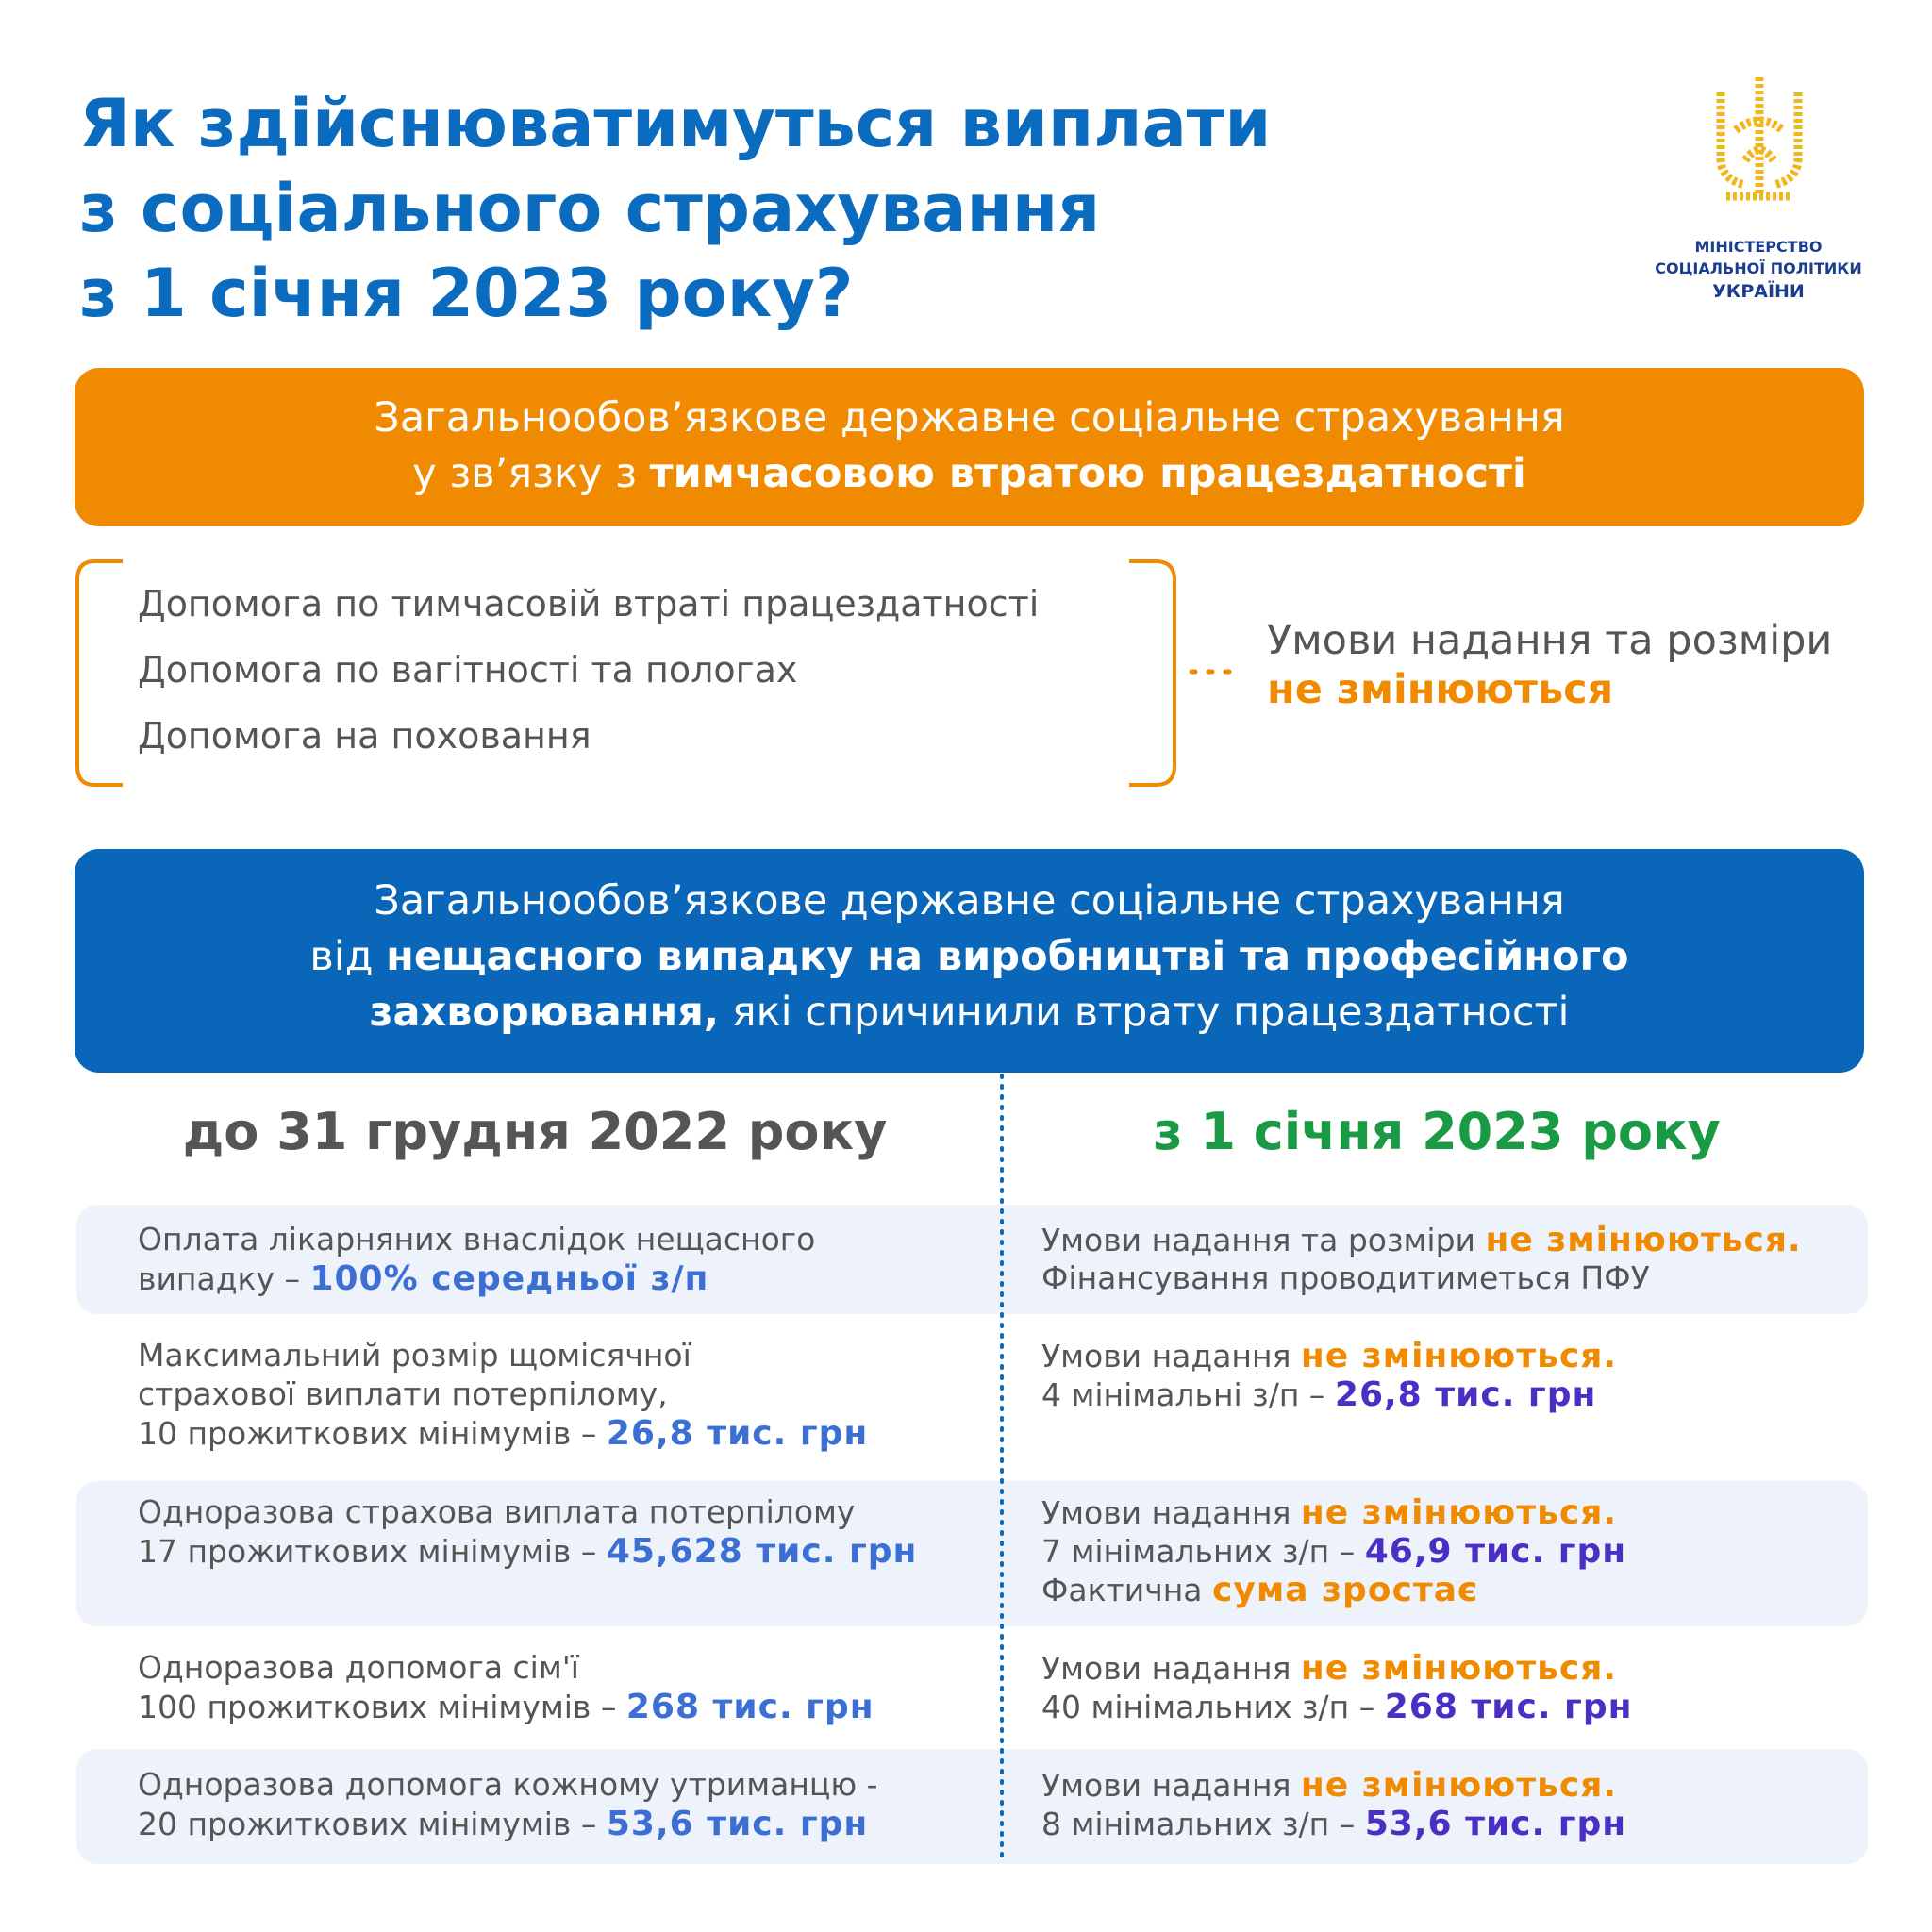  I want to click on row-line: 8 мінімальних з/п – 53,6 тис. грн, so click(1334, 1824).